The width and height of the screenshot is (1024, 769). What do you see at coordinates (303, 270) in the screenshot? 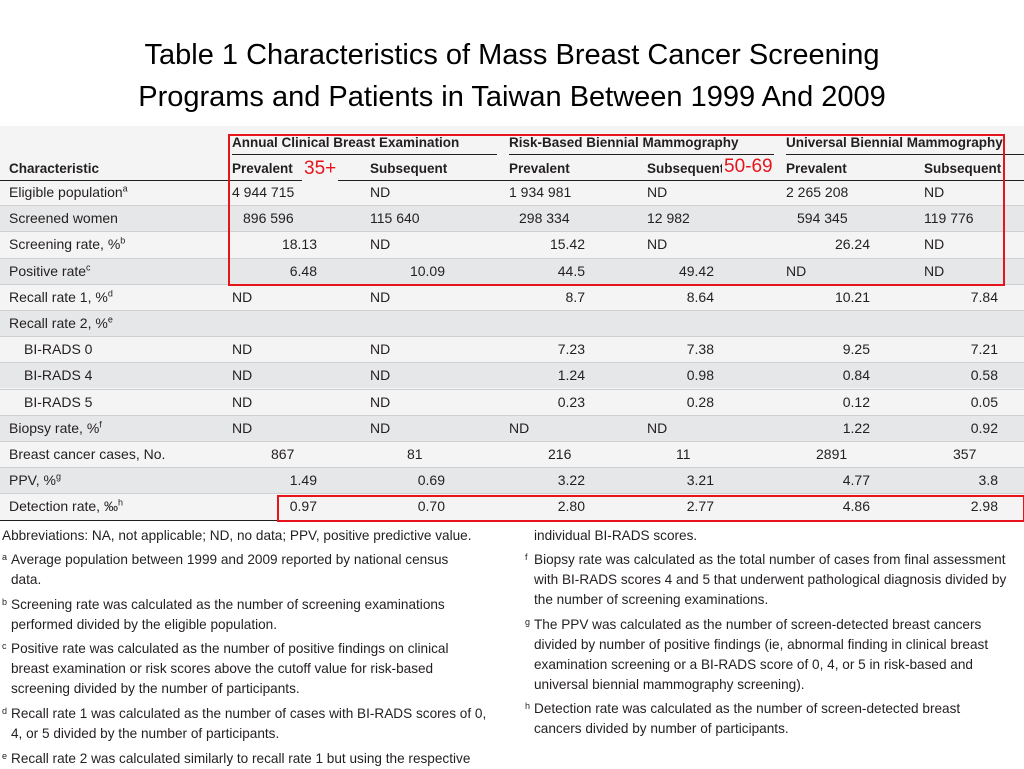
I see `table-cell: 6.48` at bounding box center [303, 270].